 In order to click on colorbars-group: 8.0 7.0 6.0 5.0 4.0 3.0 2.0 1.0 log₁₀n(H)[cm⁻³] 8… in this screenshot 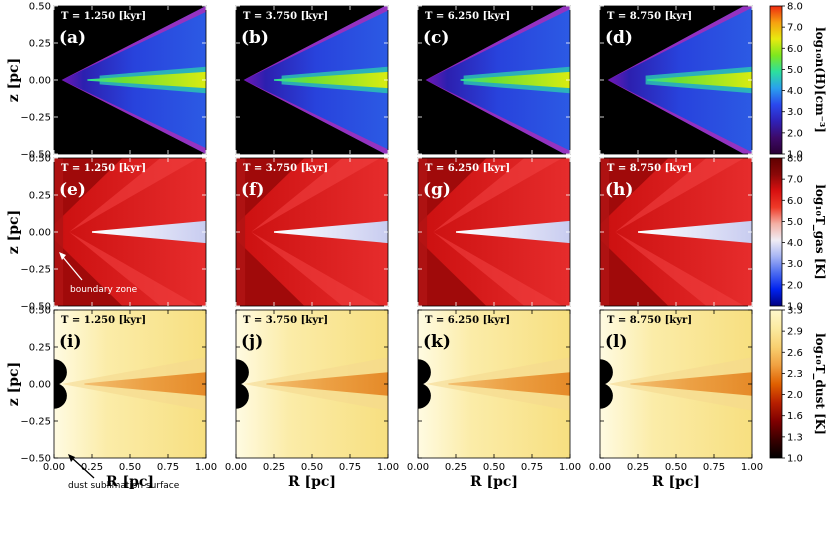, I will do `click(798, 233)`.